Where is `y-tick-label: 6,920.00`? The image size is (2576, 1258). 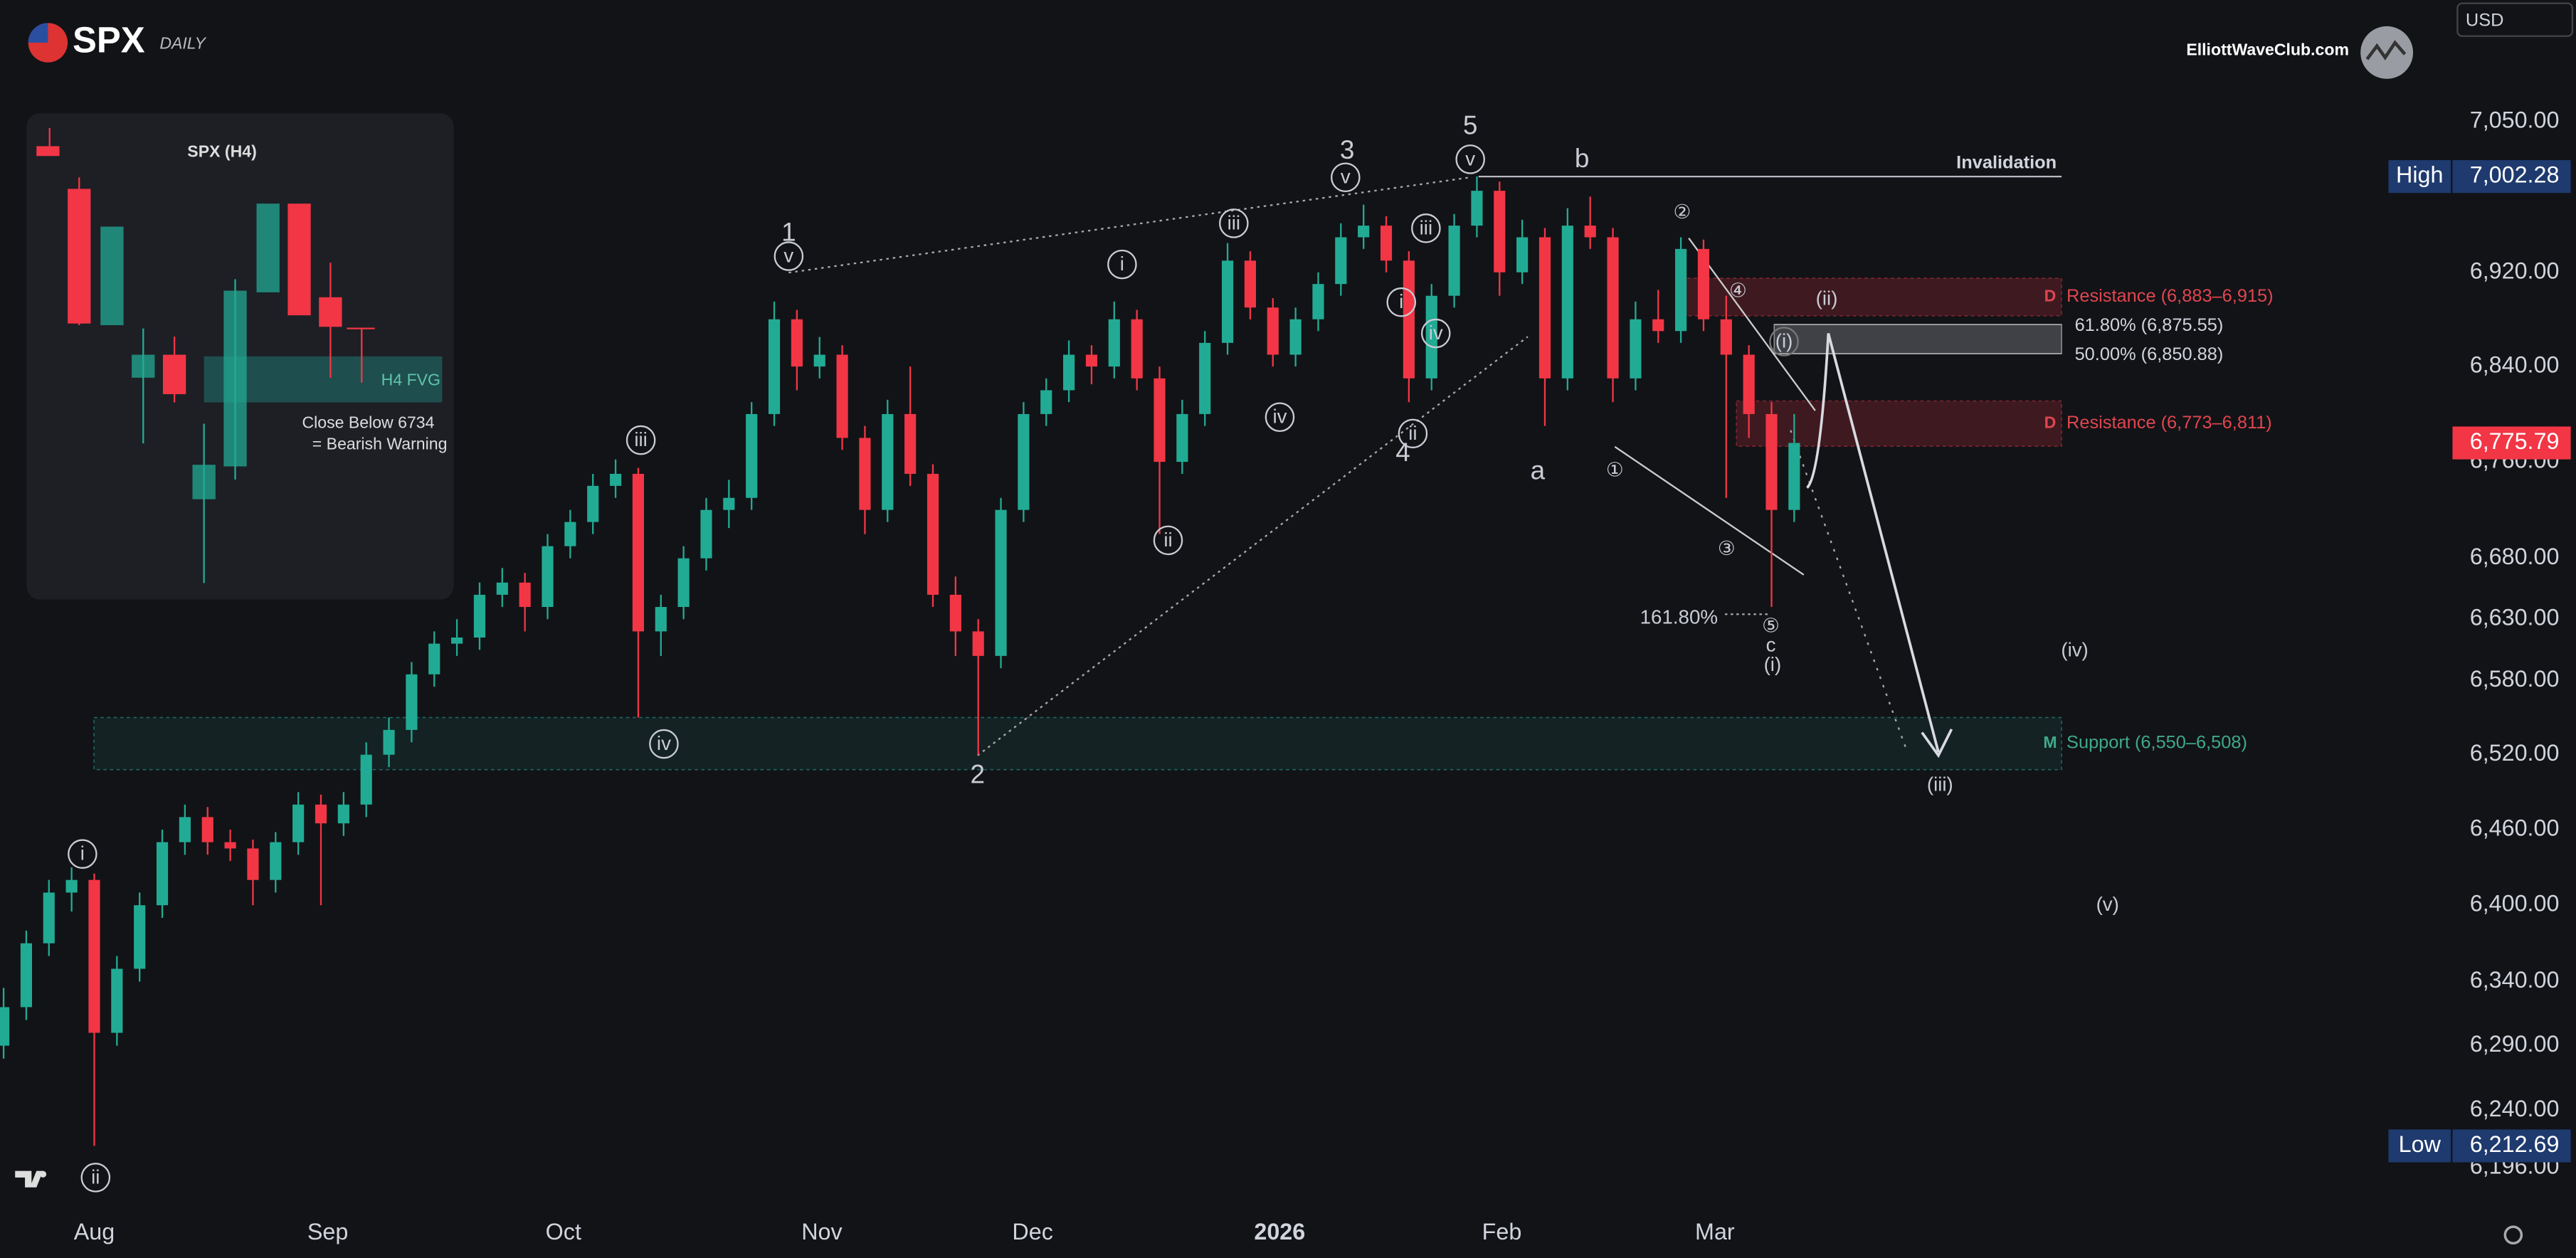
y-tick-label: 6,920.00 is located at coordinates (2515, 271).